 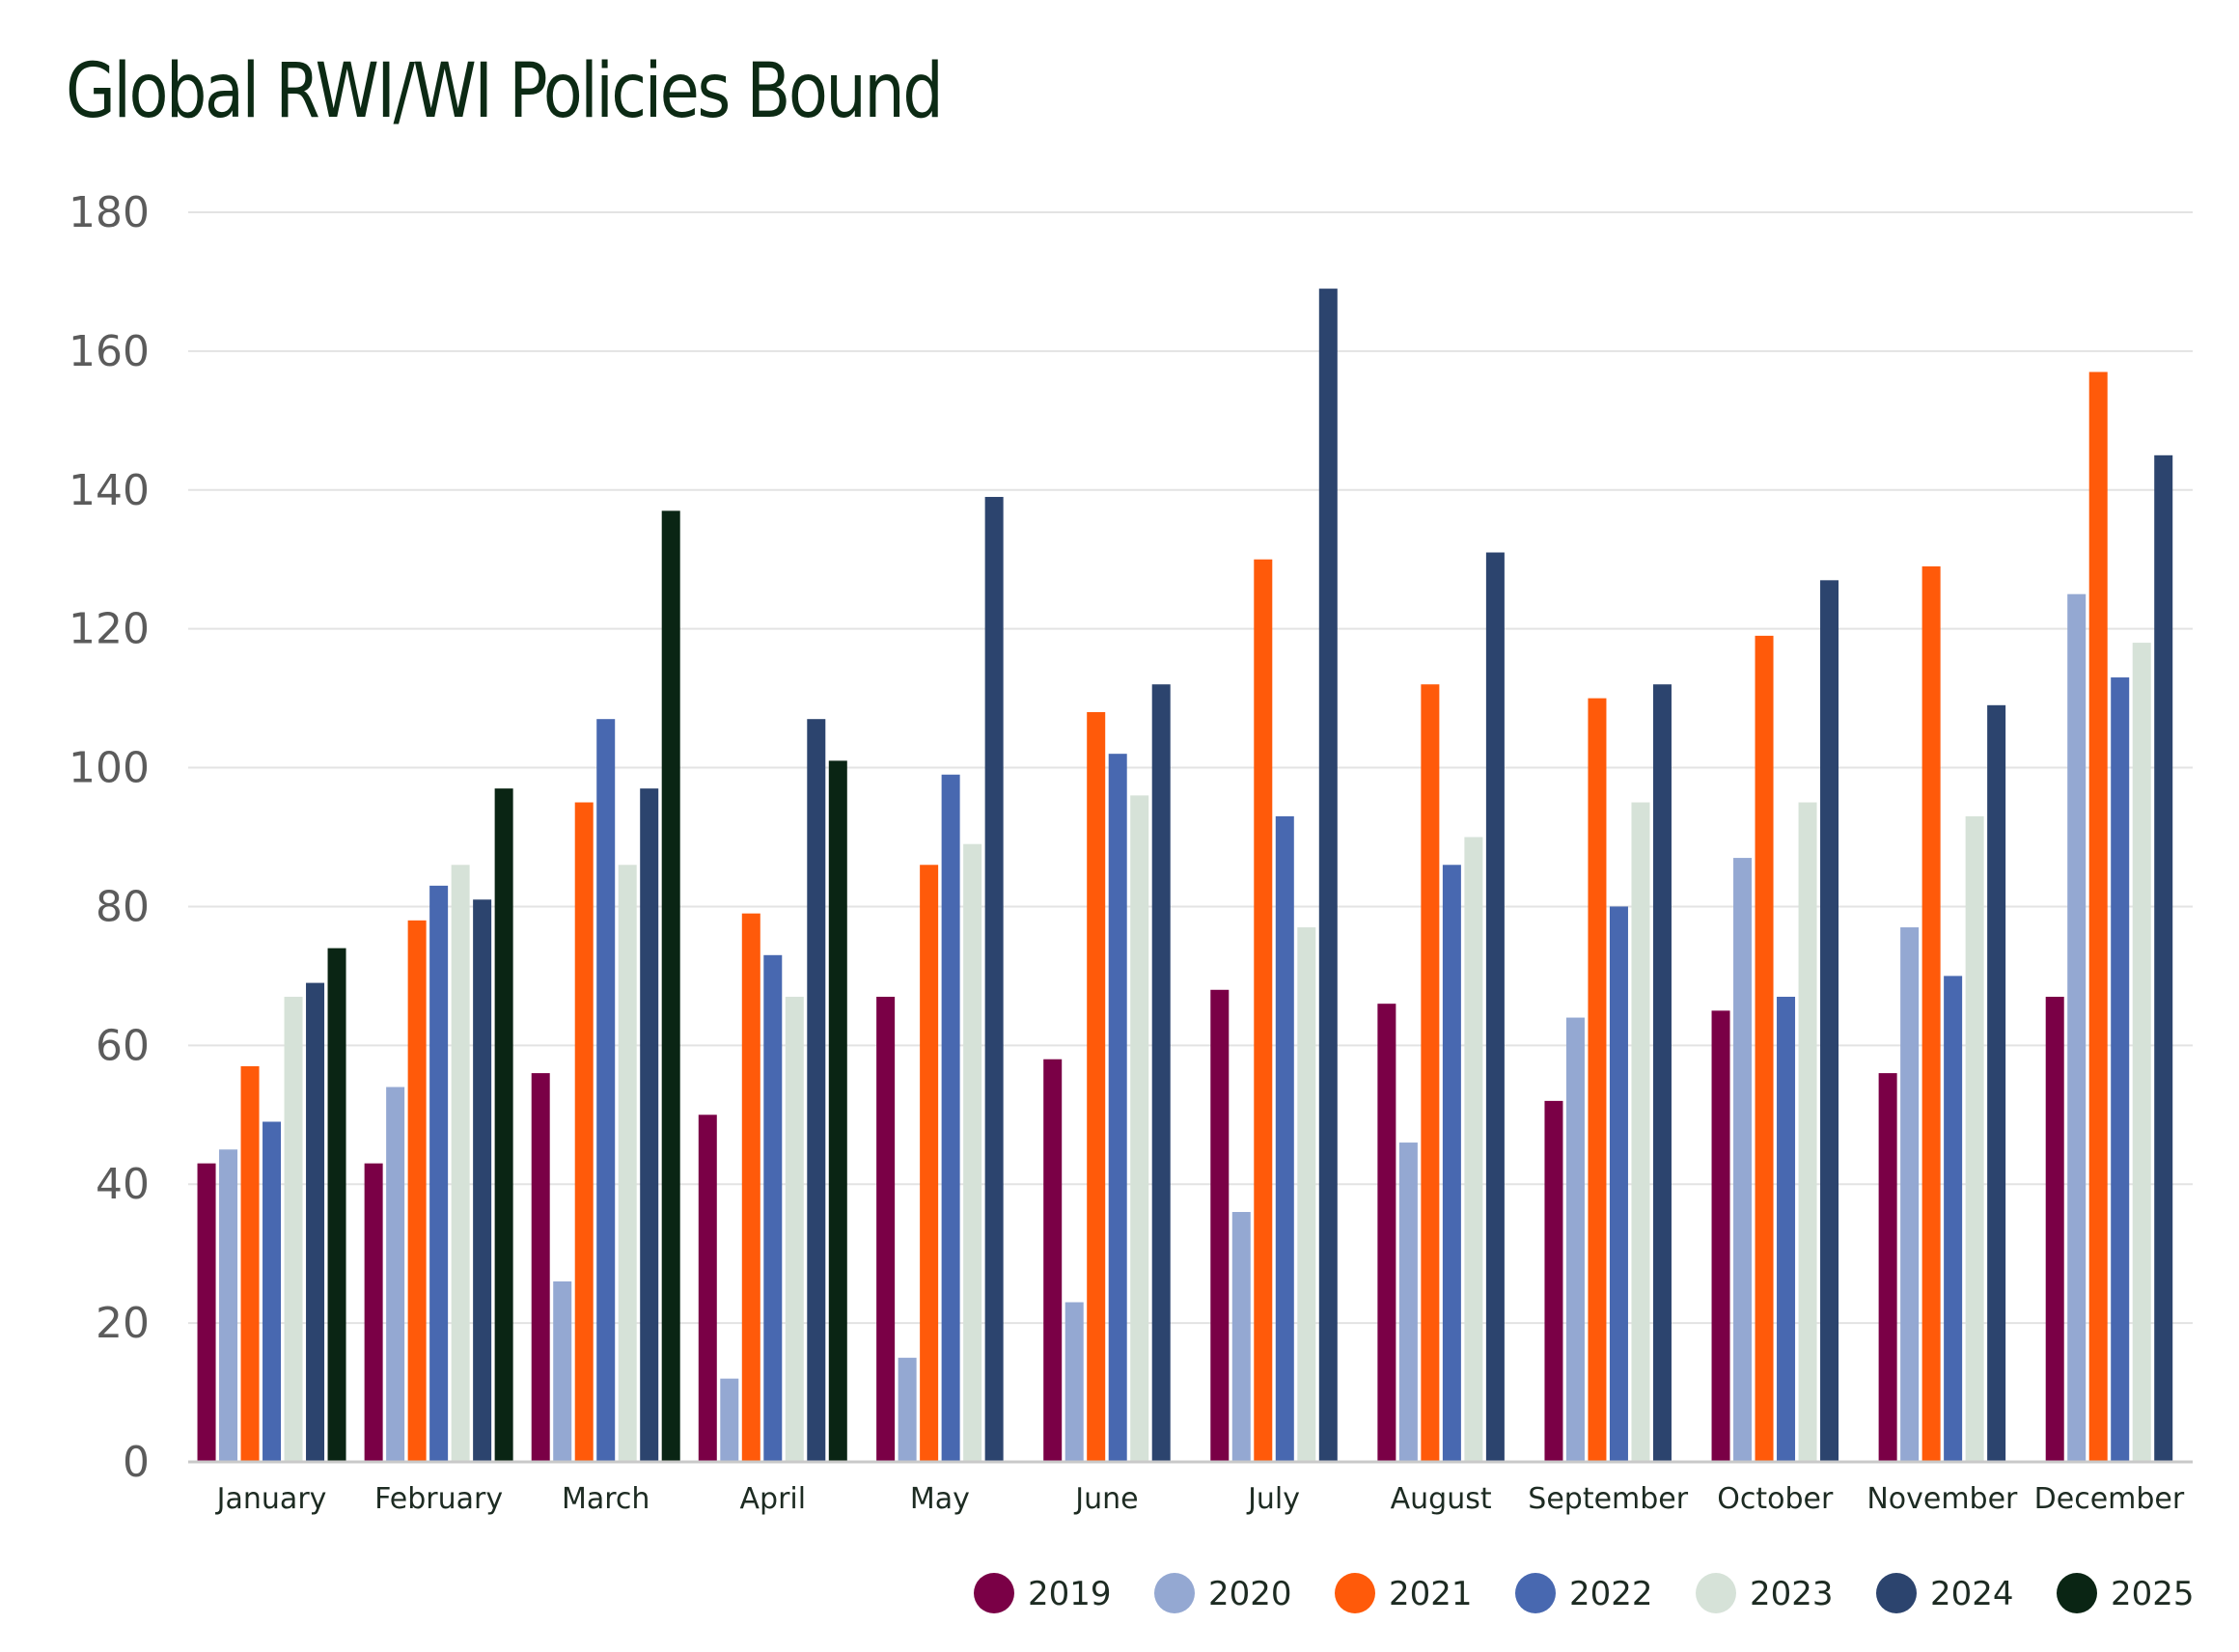 I want to click on bar-2021-april, so click(x=750, y=1187).